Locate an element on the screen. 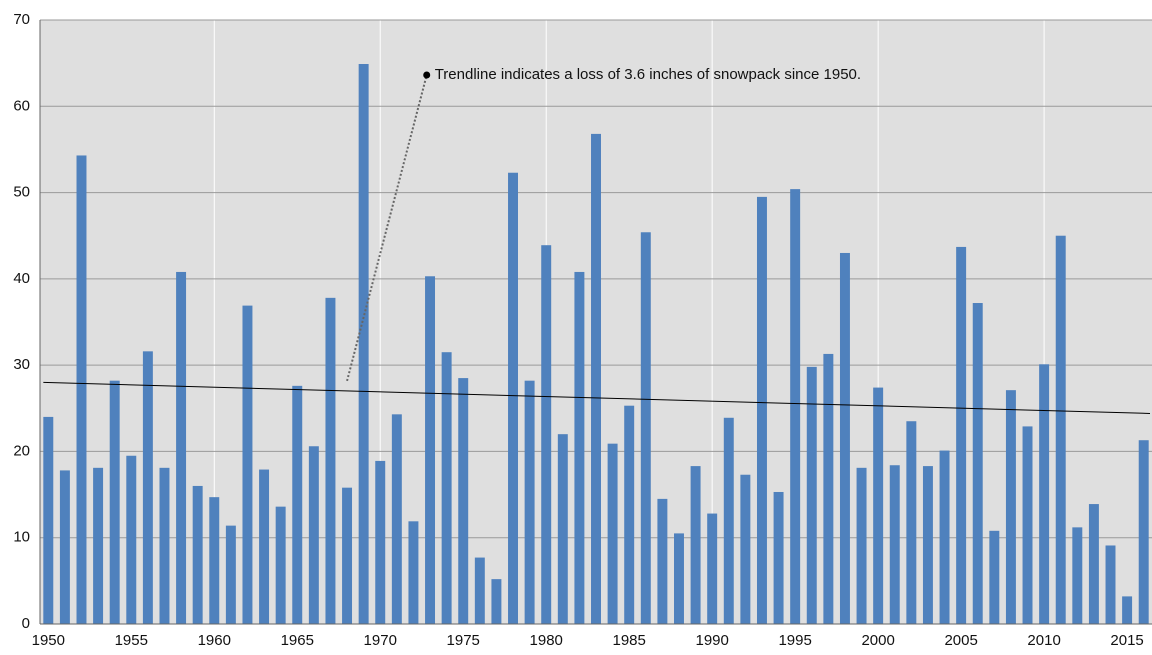 The width and height of the screenshot is (1152, 655). annotation-leader is located at coordinates (387, 228).